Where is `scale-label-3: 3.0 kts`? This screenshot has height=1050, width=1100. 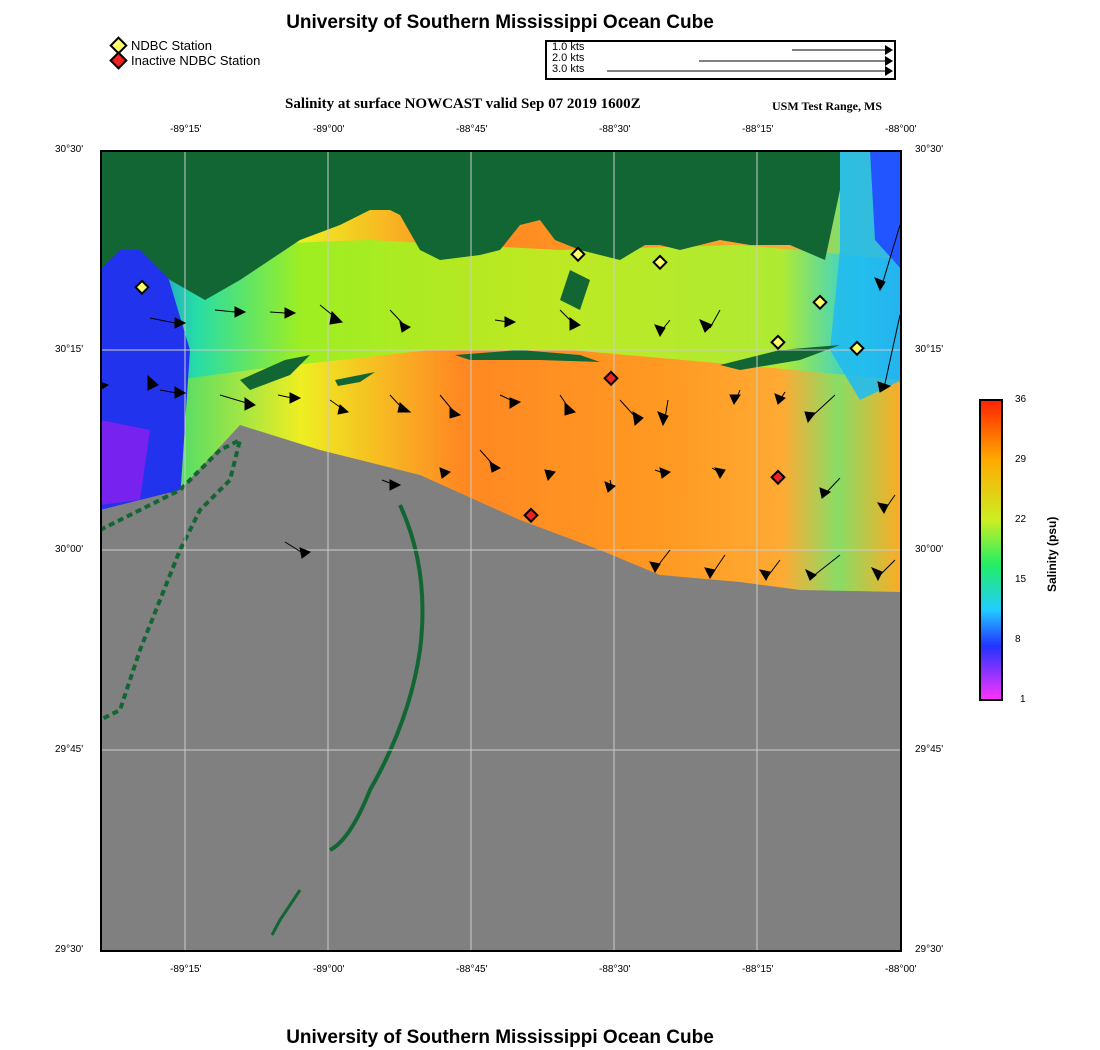
scale-label-3: 3.0 kts is located at coordinates (568, 69).